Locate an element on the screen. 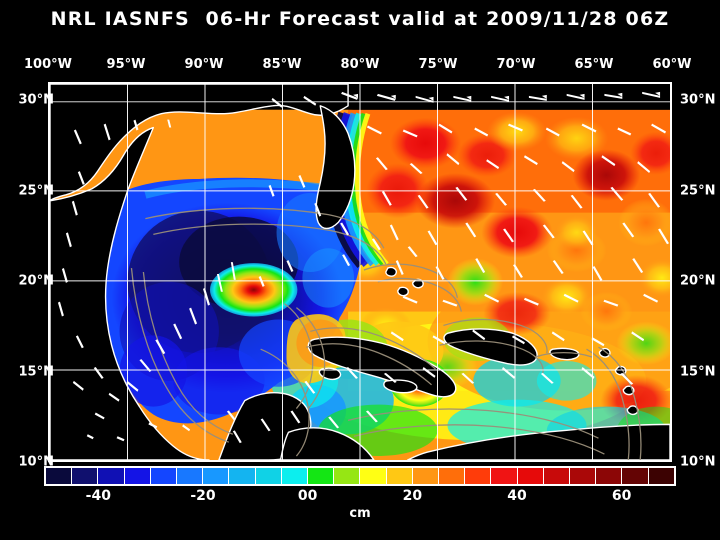 The image size is (720, 540). lat-tick-label-right: 20°N is located at coordinates (698, 281).